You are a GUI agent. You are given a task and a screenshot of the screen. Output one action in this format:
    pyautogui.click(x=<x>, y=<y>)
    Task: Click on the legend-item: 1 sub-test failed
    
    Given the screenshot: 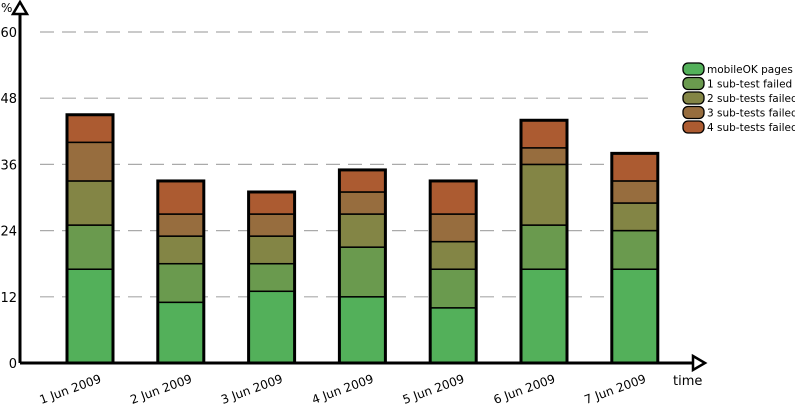 What is the action you would take?
    pyautogui.click(x=737, y=83)
    